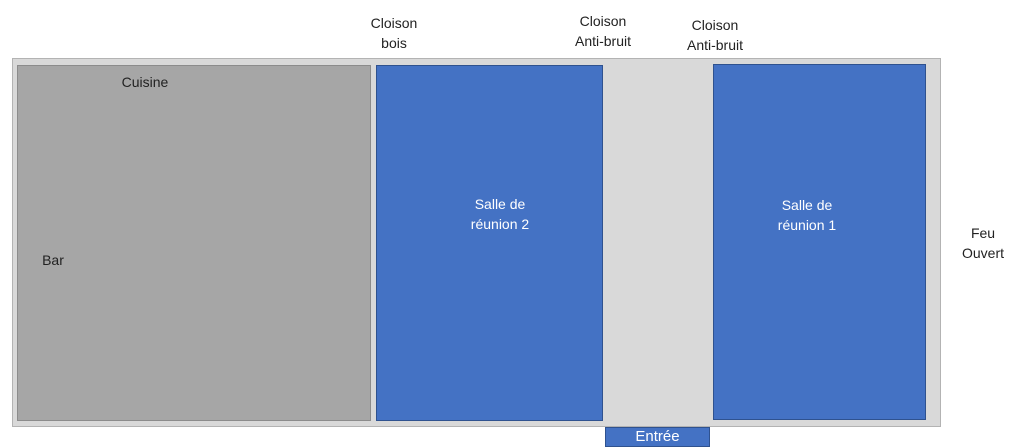 The height and width of the screenshot is (447, 1013). Describe the element at coordinates (394, 33) in the screenshot. I see `partition-label-wood: Cloison bois` at that location.